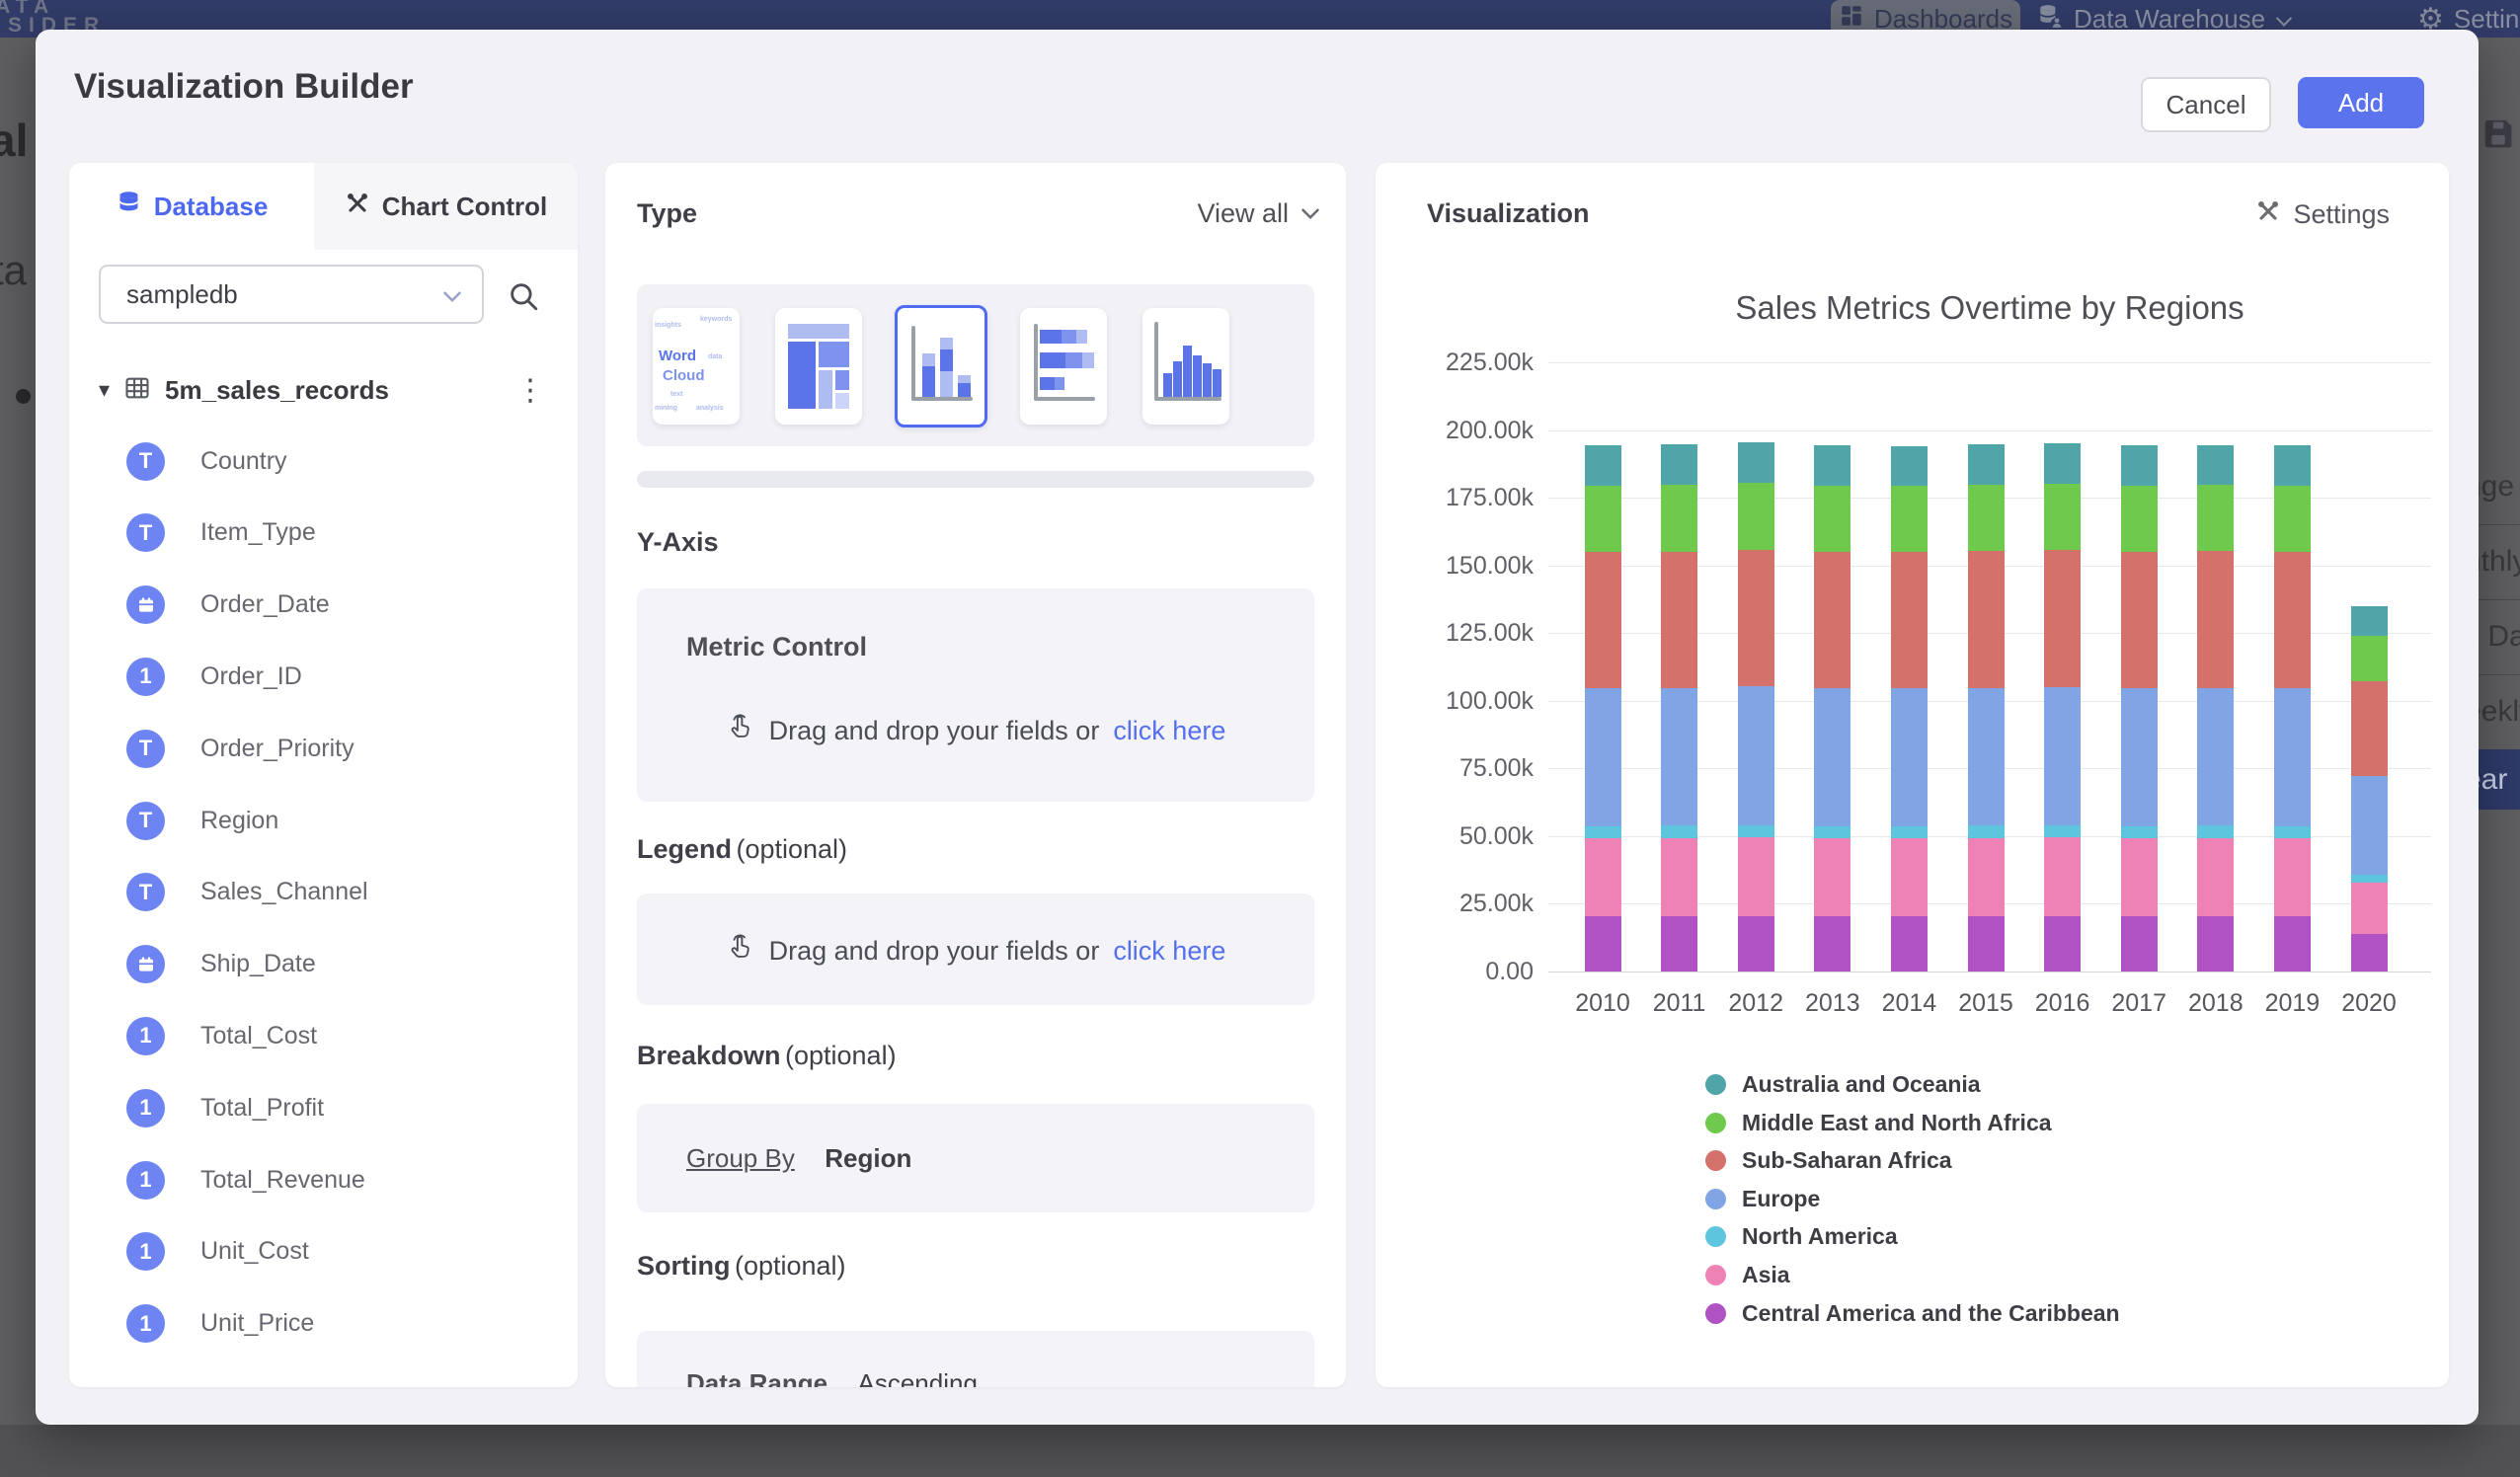 This screenshot has height=1477, width=2520. Describe the element at coordinates (1258, 213) in the screenshot. I see `view-all-button: View all` at that location.